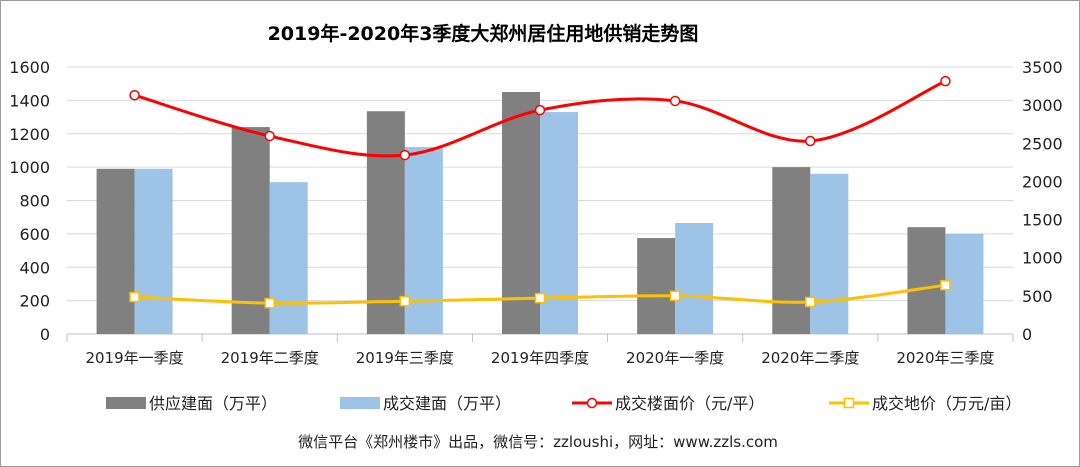 The height and width of the screenshot is (467, 1080). What do you see at coordinates (34, 267) in the screenshot?
I see `left-tick-label: 400` at bounding box center [34, 267].